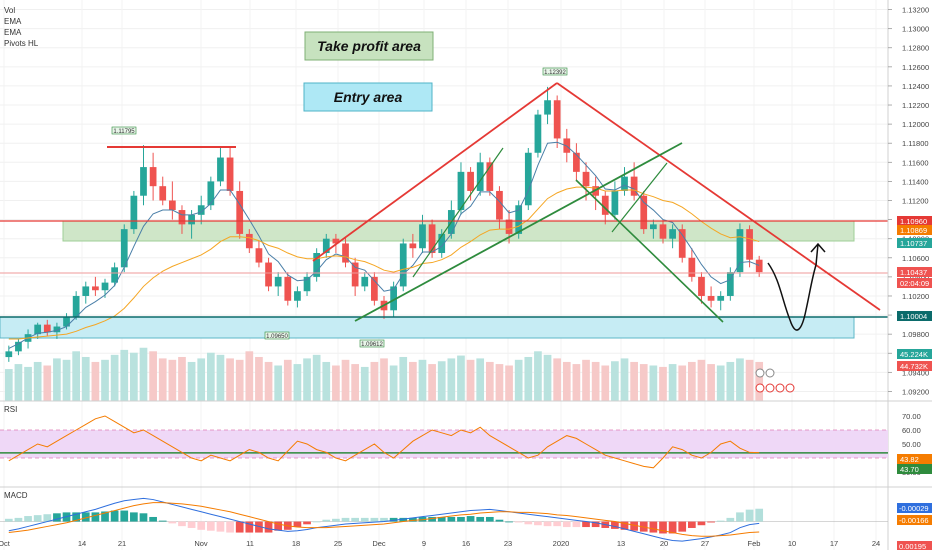  Describe the element at coordinates (834, 543) in the screenshot. I see `time-tick-label: 17` at that location.